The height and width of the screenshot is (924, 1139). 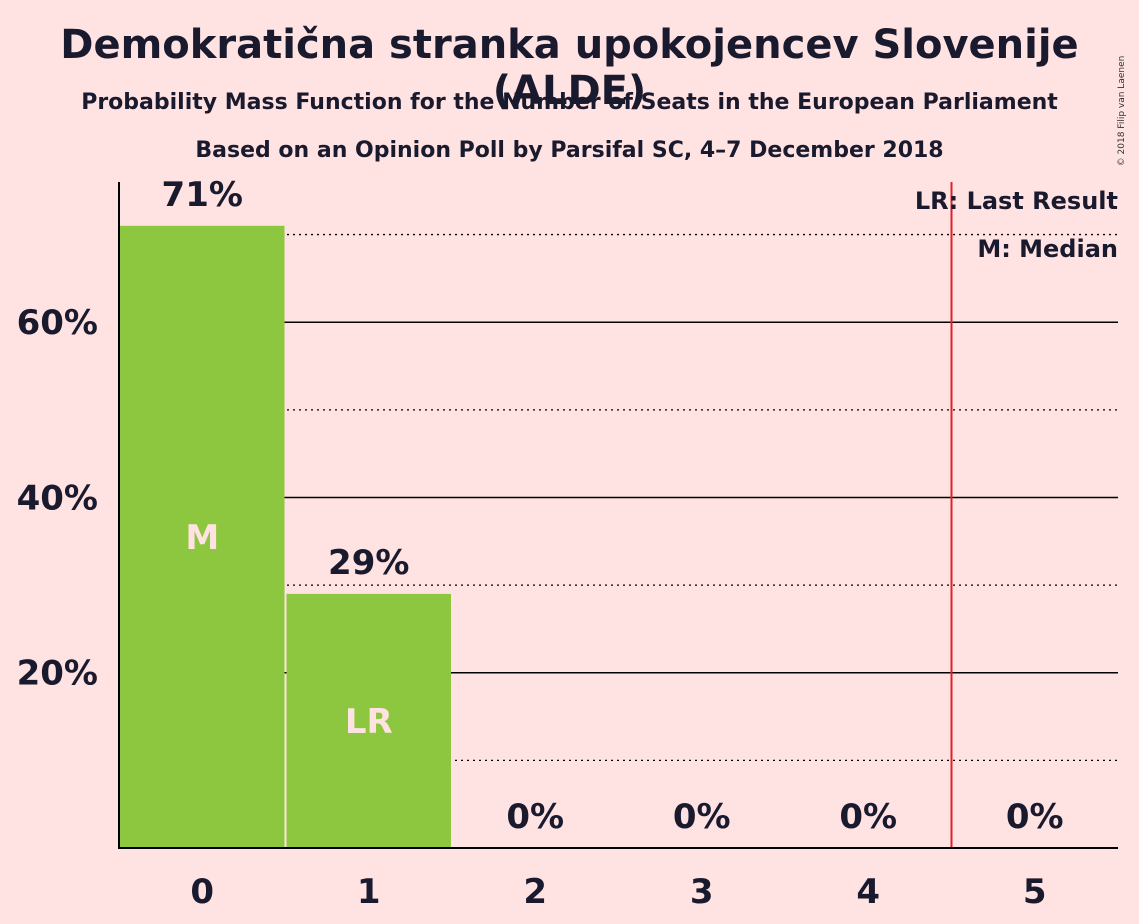 I want to click on value-label-0: 71%, so click(x=202, y=195).